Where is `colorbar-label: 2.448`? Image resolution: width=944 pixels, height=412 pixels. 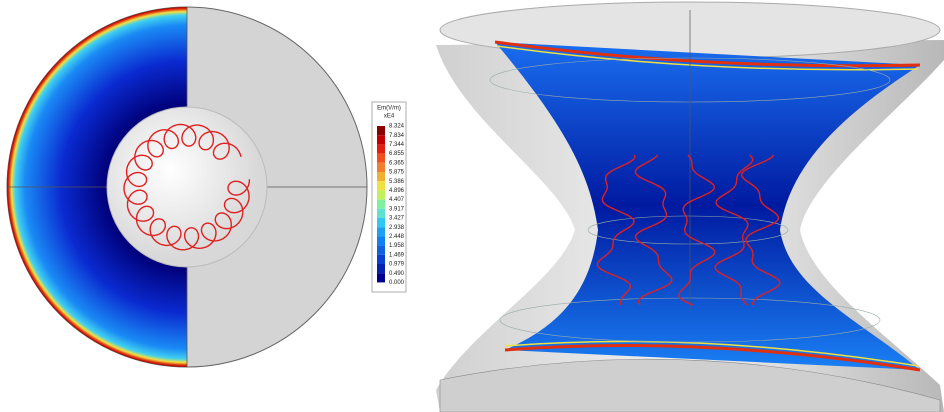 colorbar-label: 2.448 is located at coordinates (397, 237).